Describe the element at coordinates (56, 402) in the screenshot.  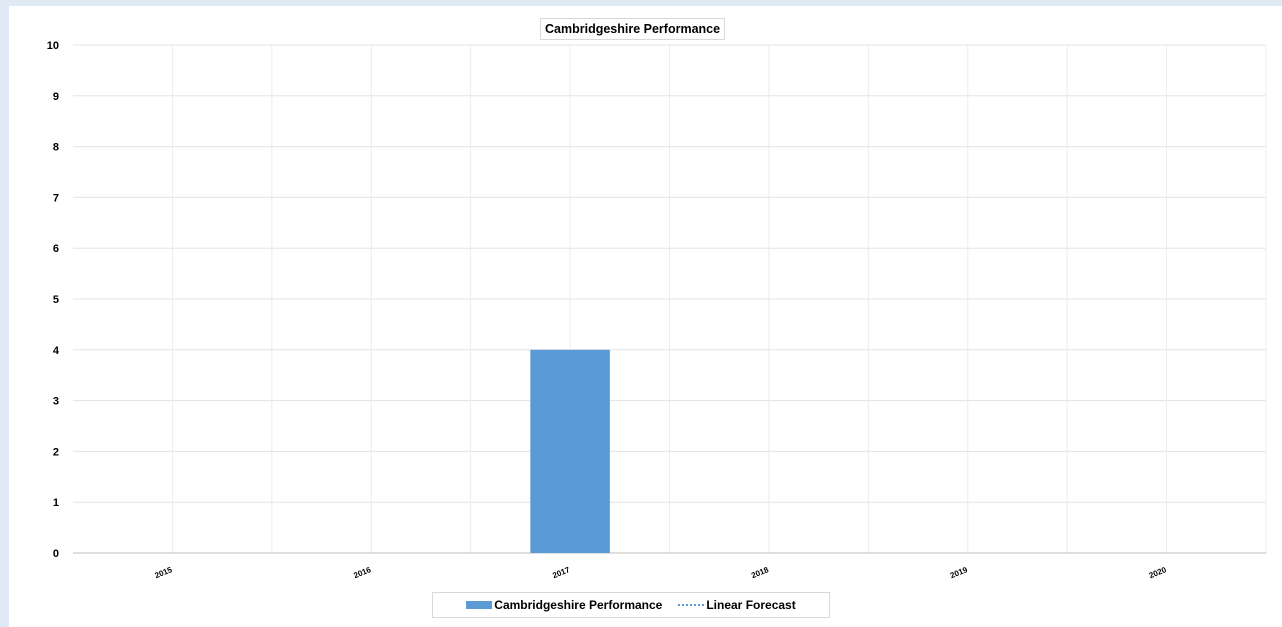
I see `y-tick-label: 3` at that location.